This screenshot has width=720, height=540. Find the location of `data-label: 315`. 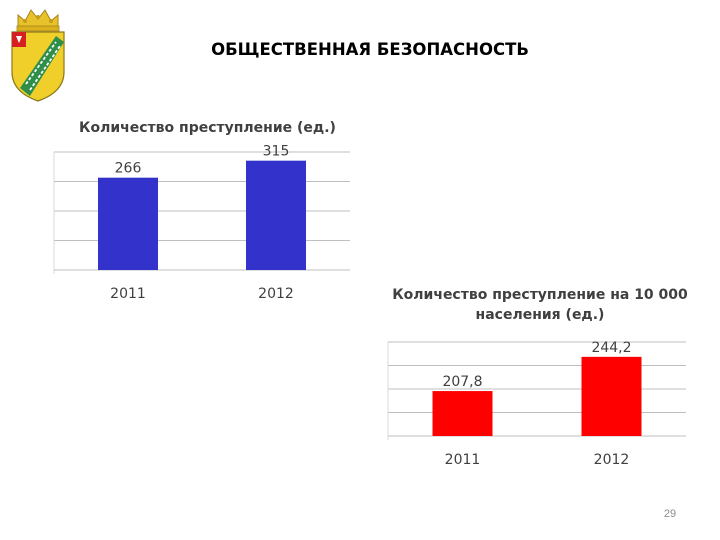

data-label: 315 is located at coordinates (276, 152).